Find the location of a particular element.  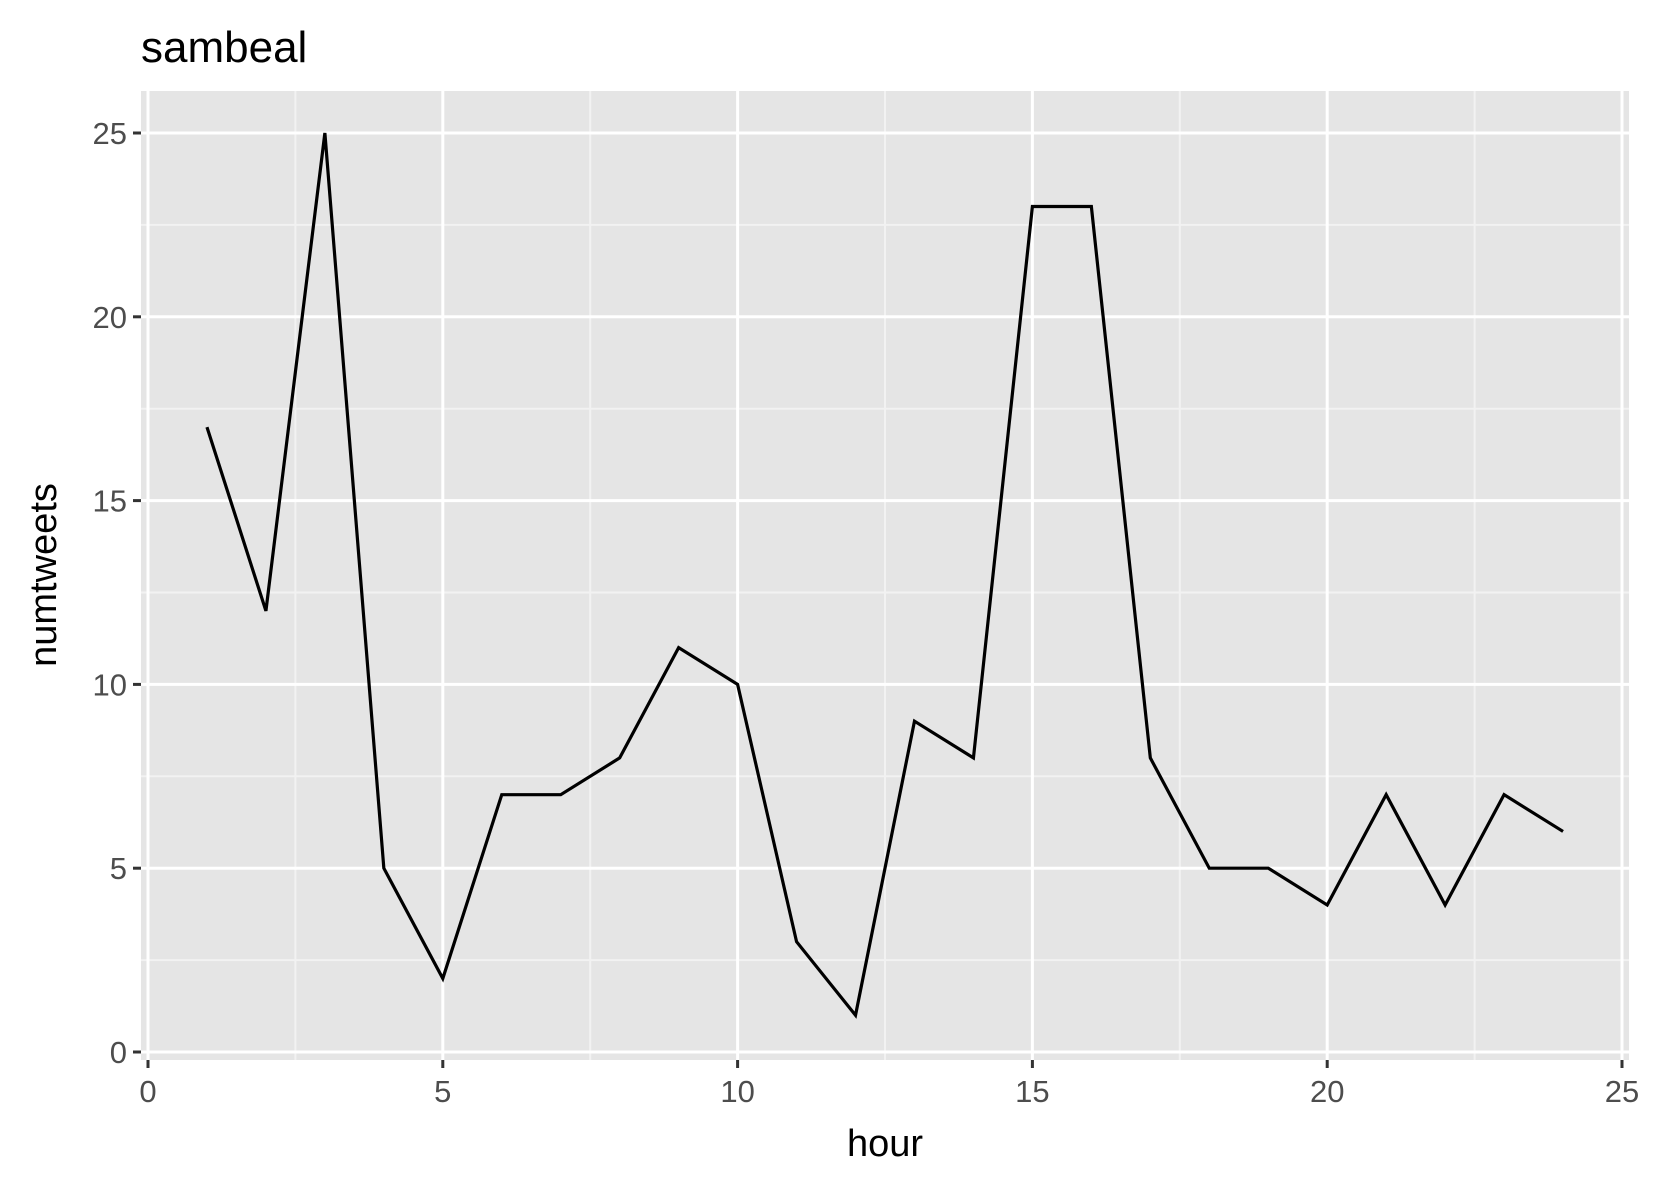

x-tick-label: 20 is located at coordinates (1327, 1091).